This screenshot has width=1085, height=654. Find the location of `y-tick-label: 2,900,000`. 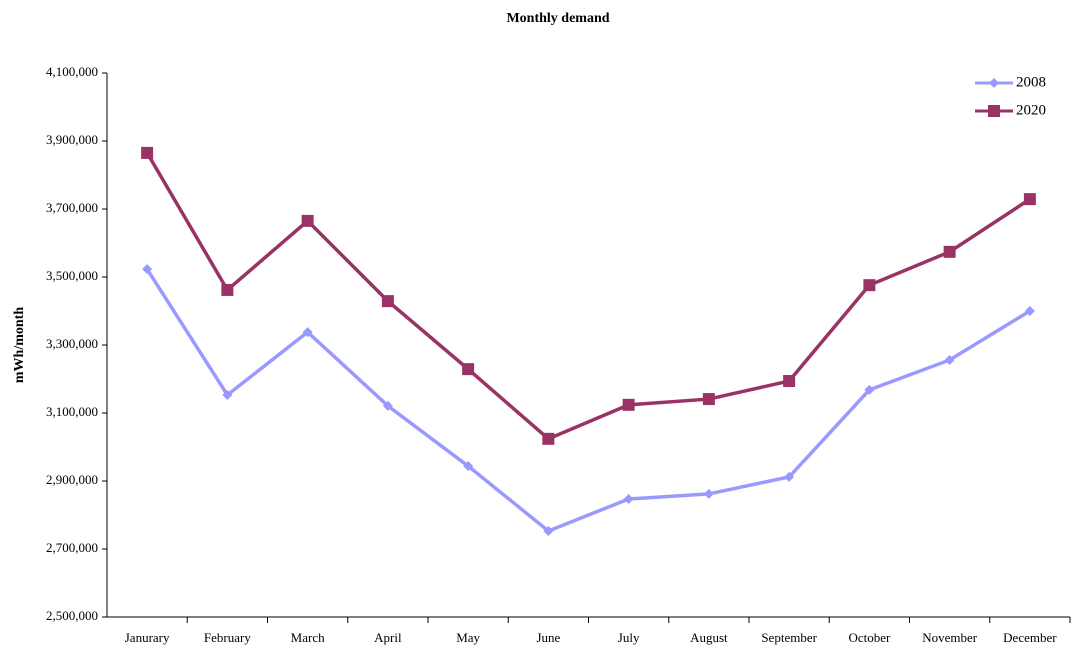

y-tick-label: 2,900,000 is located at coordinates (72, 479).